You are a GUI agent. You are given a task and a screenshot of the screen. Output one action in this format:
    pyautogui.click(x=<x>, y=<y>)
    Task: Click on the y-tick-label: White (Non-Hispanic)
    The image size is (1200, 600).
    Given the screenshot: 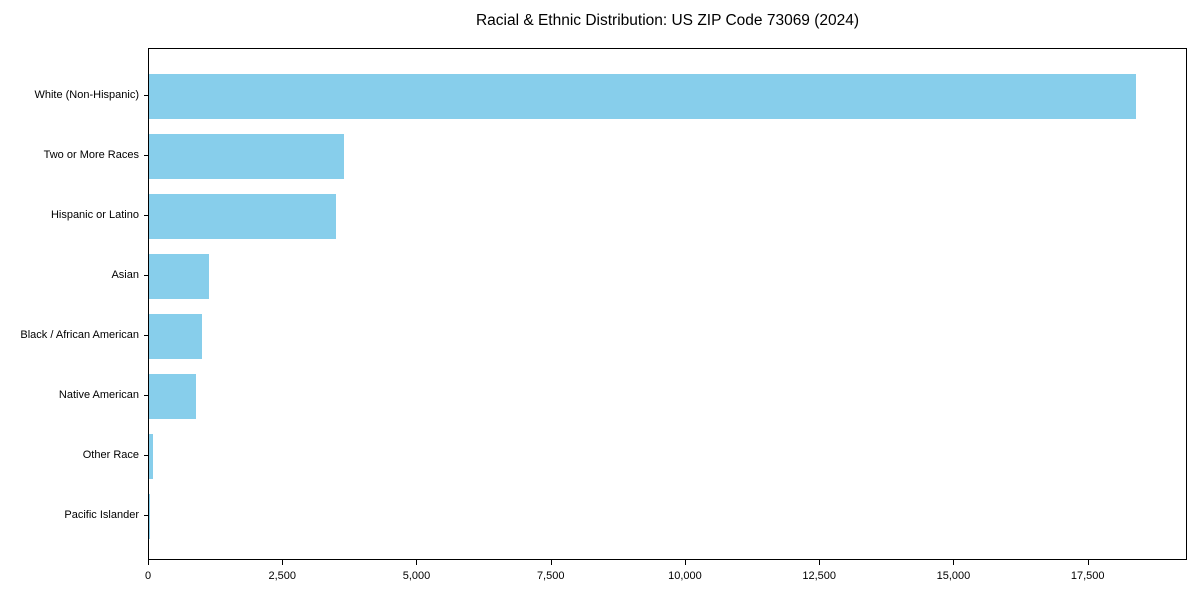 What is the action you would take?
    pyautogui.click(x=86, y=95)
    